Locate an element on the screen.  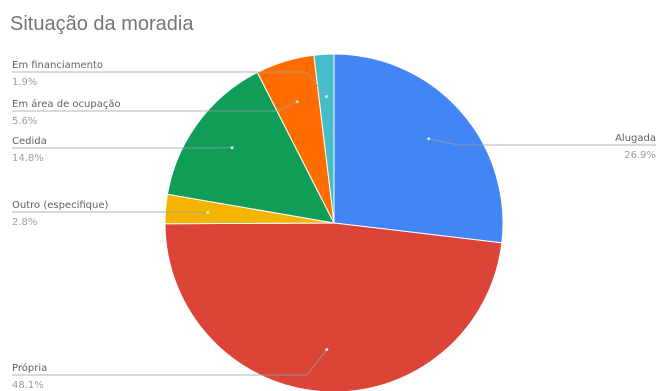
slice-value-2: 48.1% is located at coordinates (28, 385).